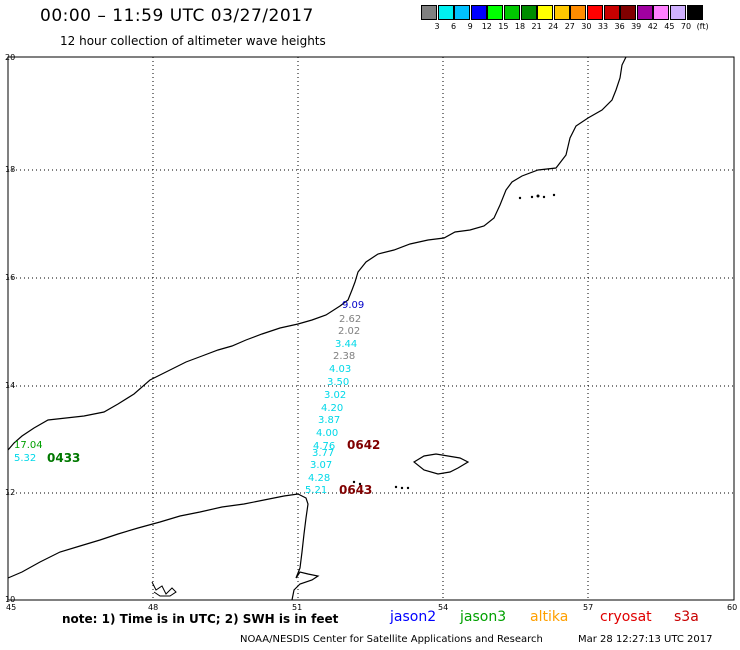  I want to click on x-tick: 57, so click(588, 607).